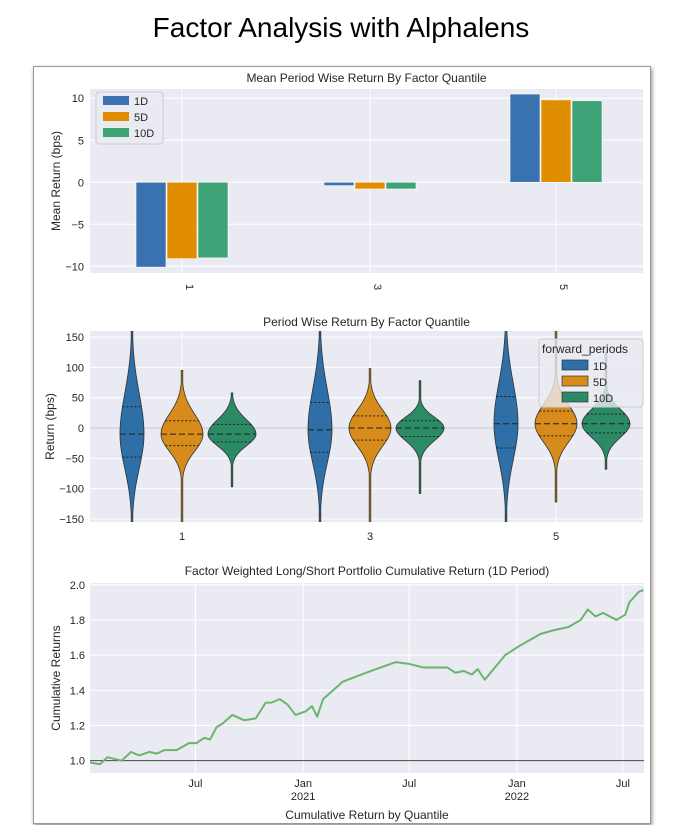  Describe the element at coordinates (420, 437) in the screenshot. I see `violin-10D-q3` at that location.